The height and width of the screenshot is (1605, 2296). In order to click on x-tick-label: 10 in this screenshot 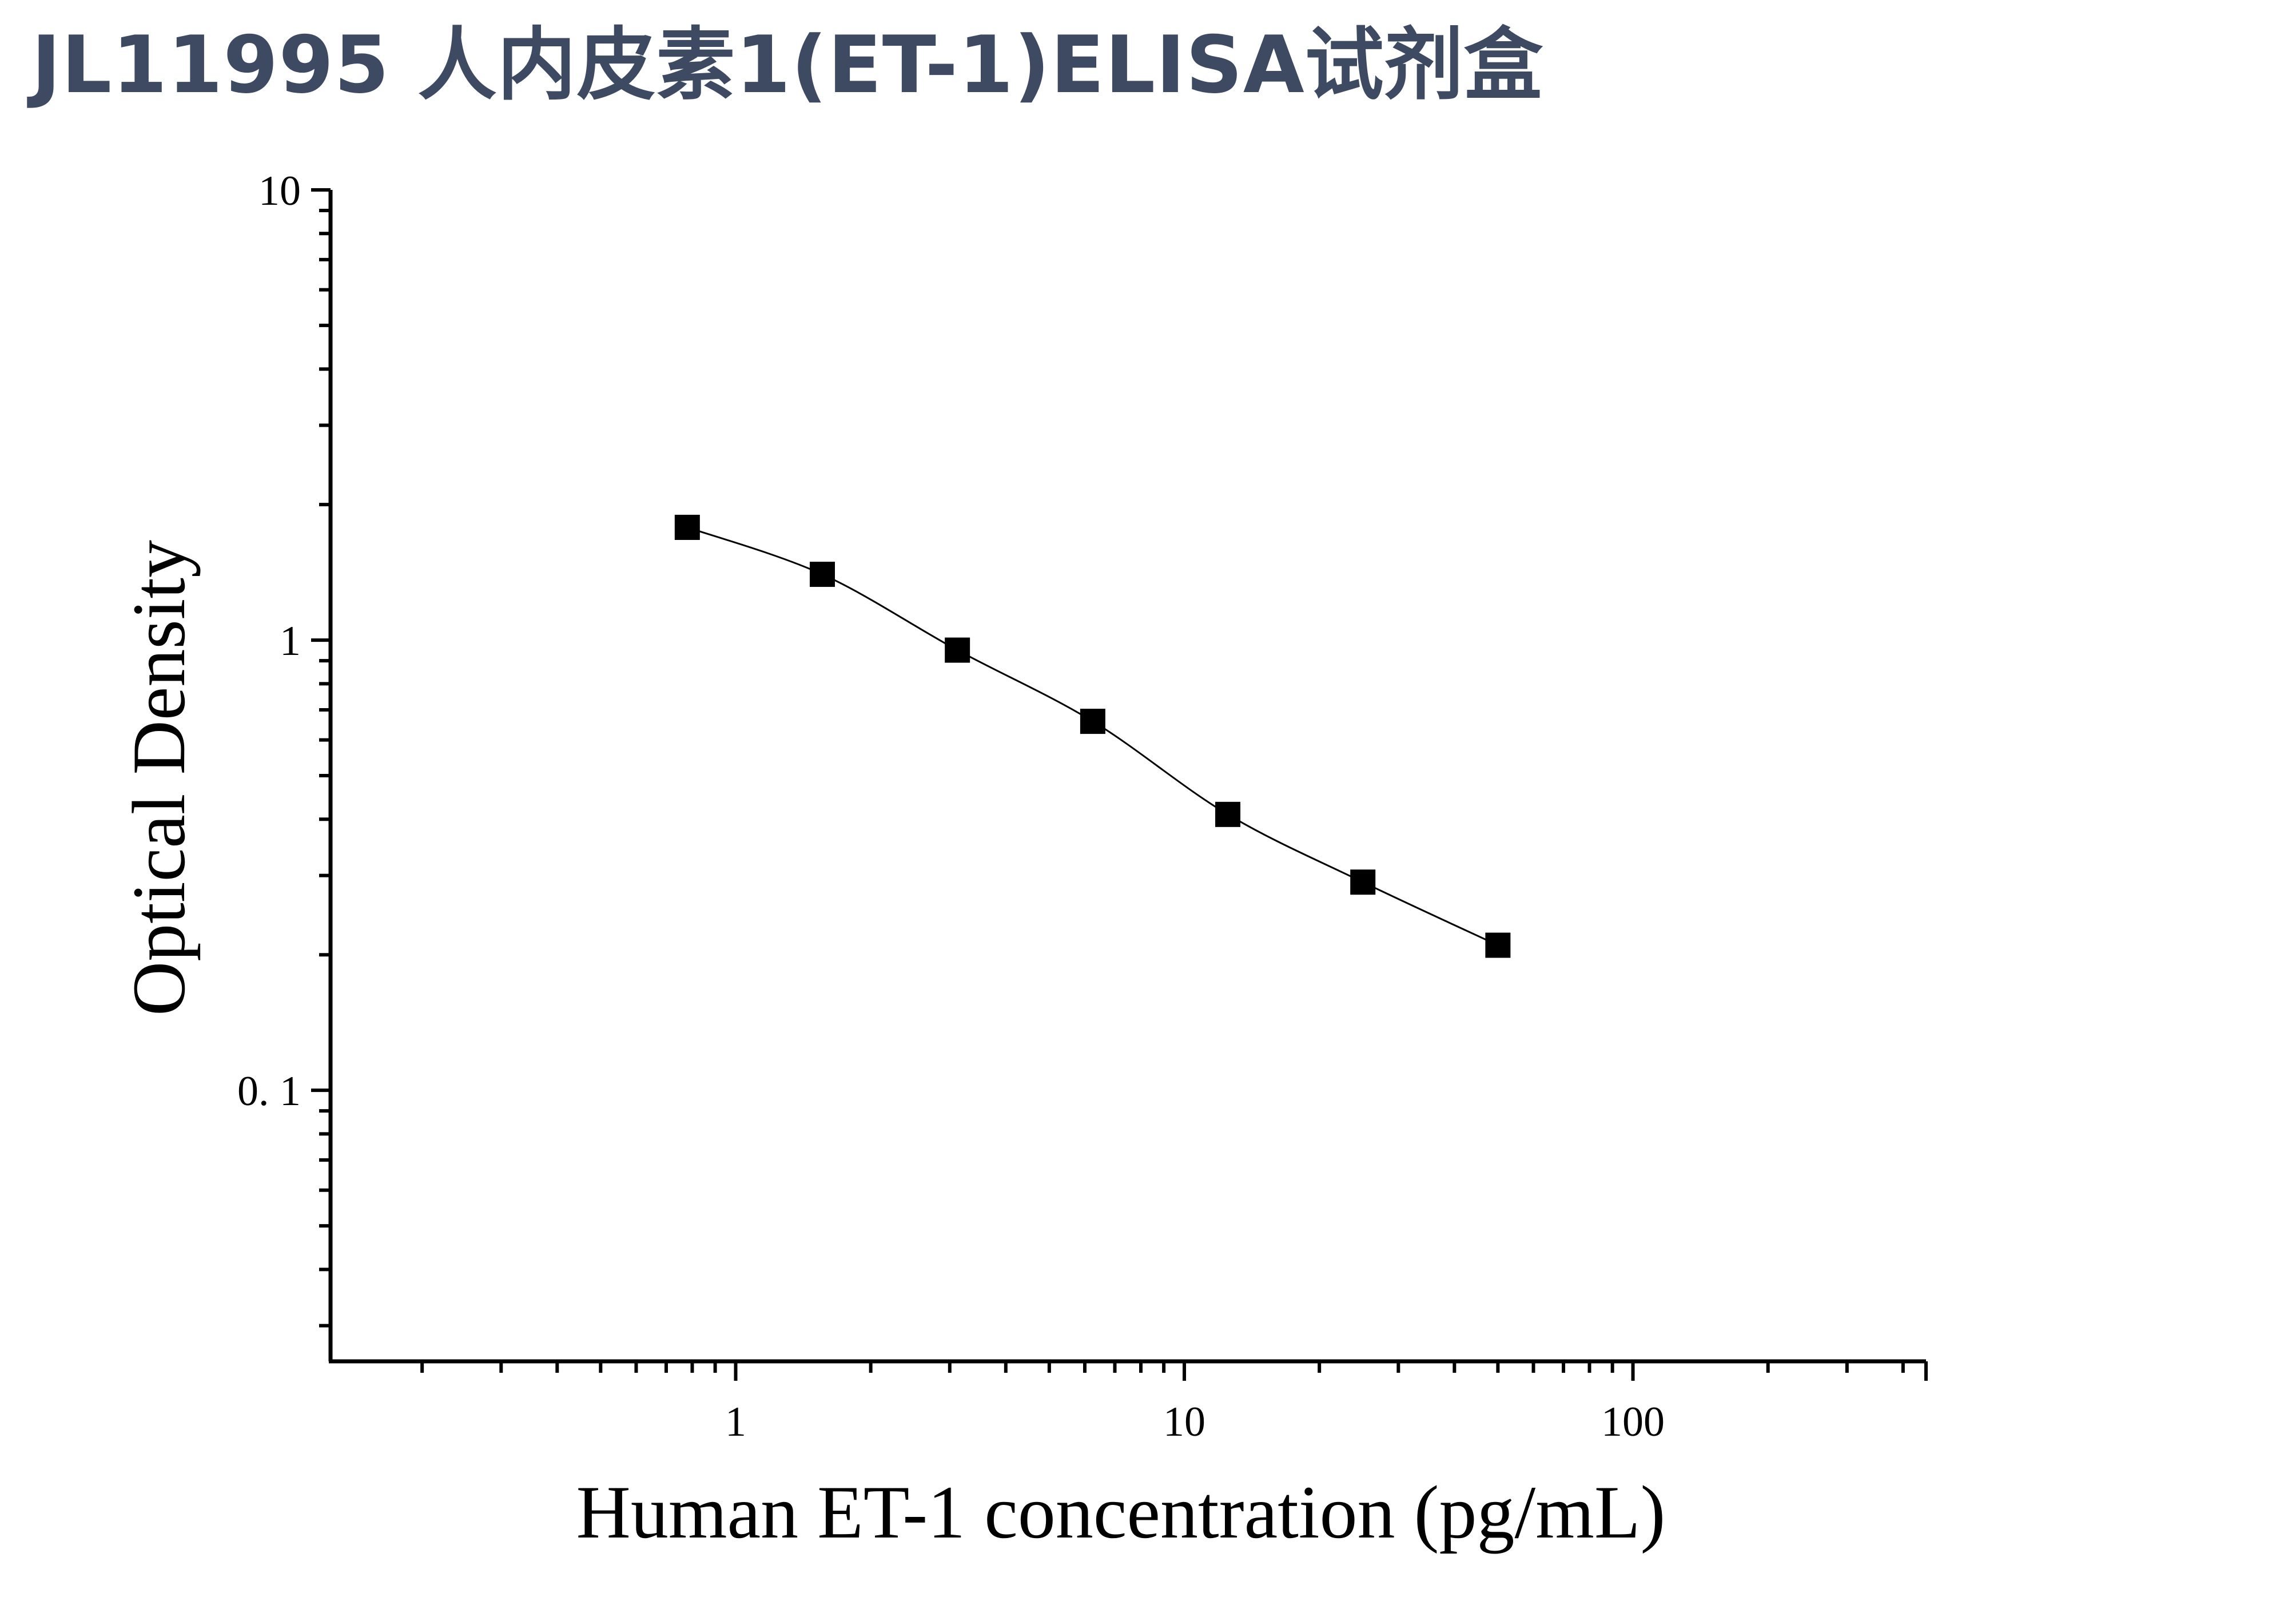, I will do `click(1184, 1422)`.